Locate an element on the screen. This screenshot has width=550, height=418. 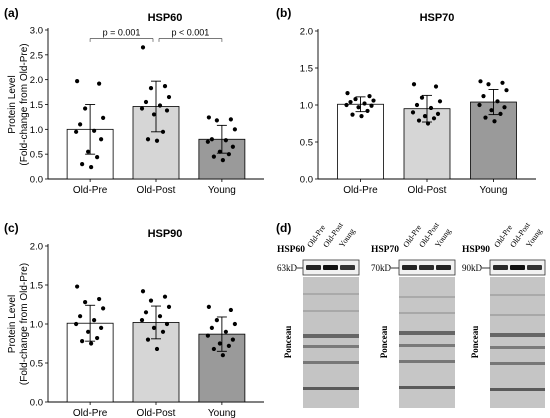
blot-hsp70: HSP70 70kD Old-Pre Old-Post Young is located at coordinates (413, 314).